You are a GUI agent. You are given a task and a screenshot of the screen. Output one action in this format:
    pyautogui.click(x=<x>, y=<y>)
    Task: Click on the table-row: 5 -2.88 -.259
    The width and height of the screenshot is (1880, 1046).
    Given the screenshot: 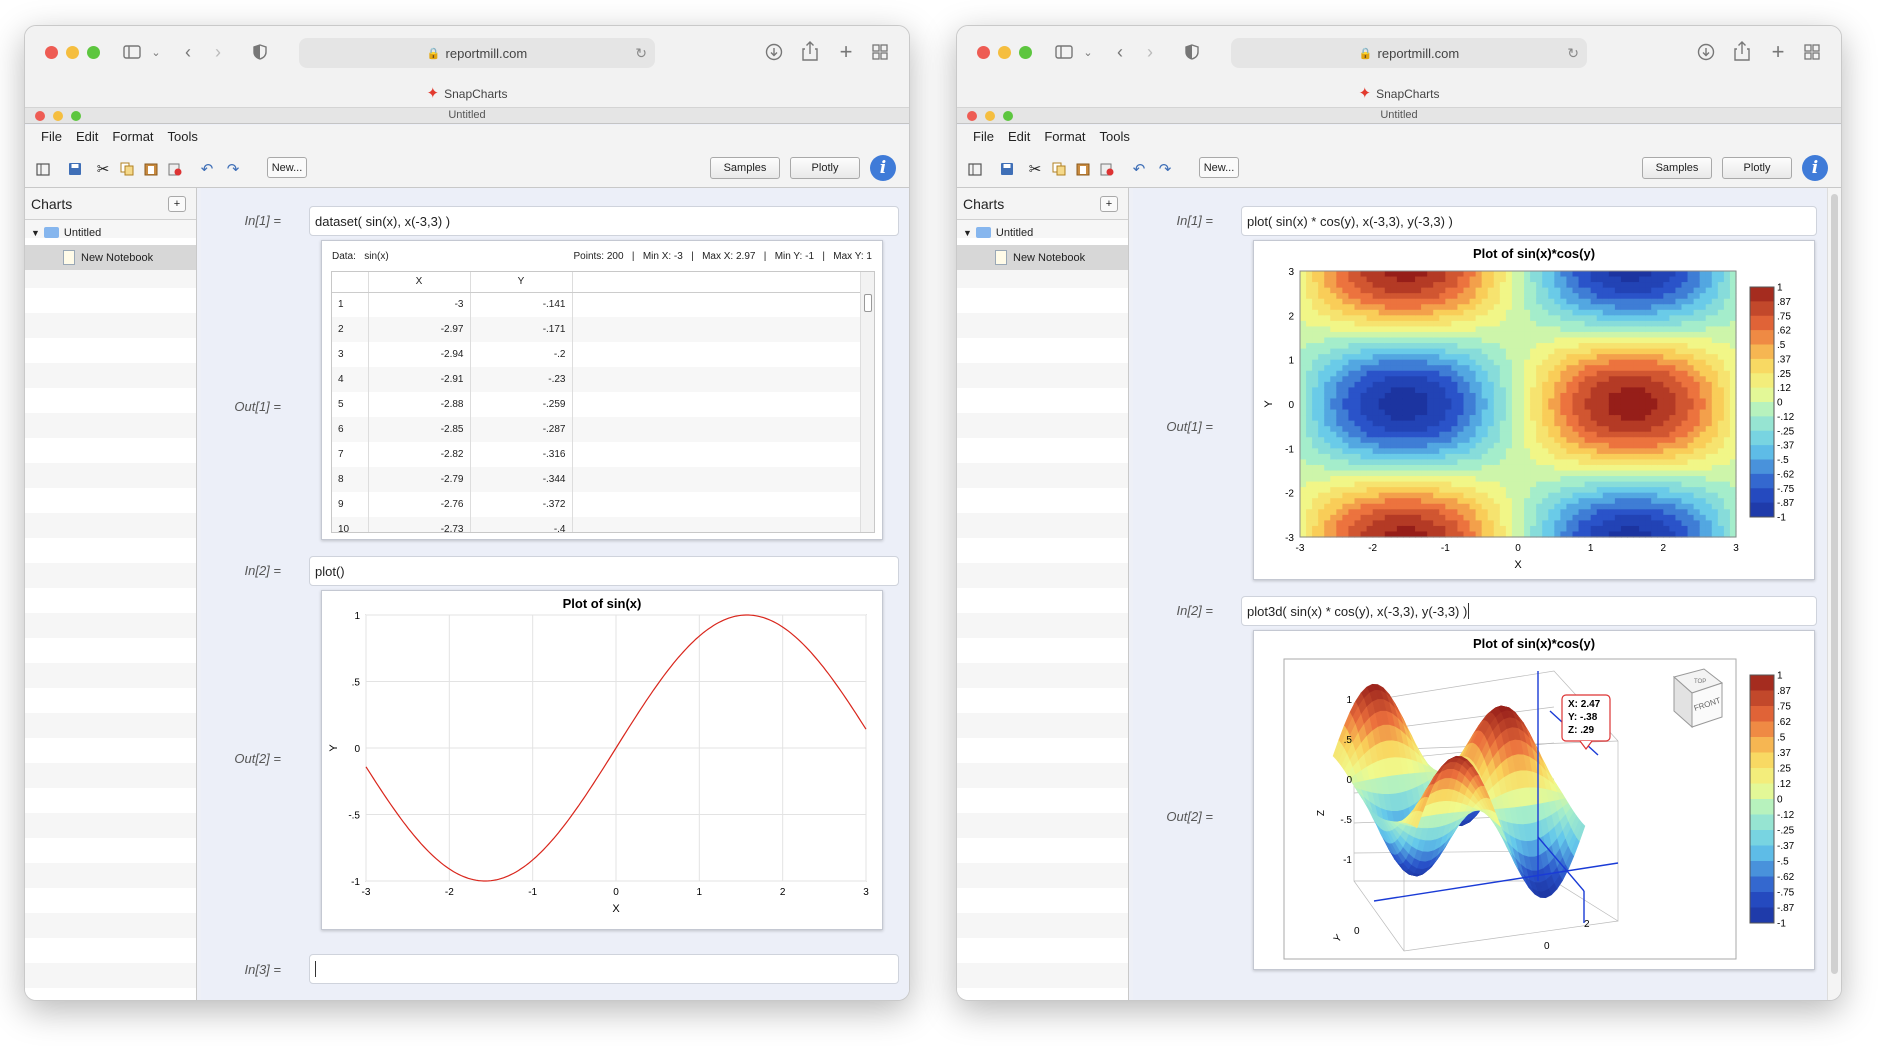 What is the action you would take?
    pyautogui.click(x=597, y=404)
    